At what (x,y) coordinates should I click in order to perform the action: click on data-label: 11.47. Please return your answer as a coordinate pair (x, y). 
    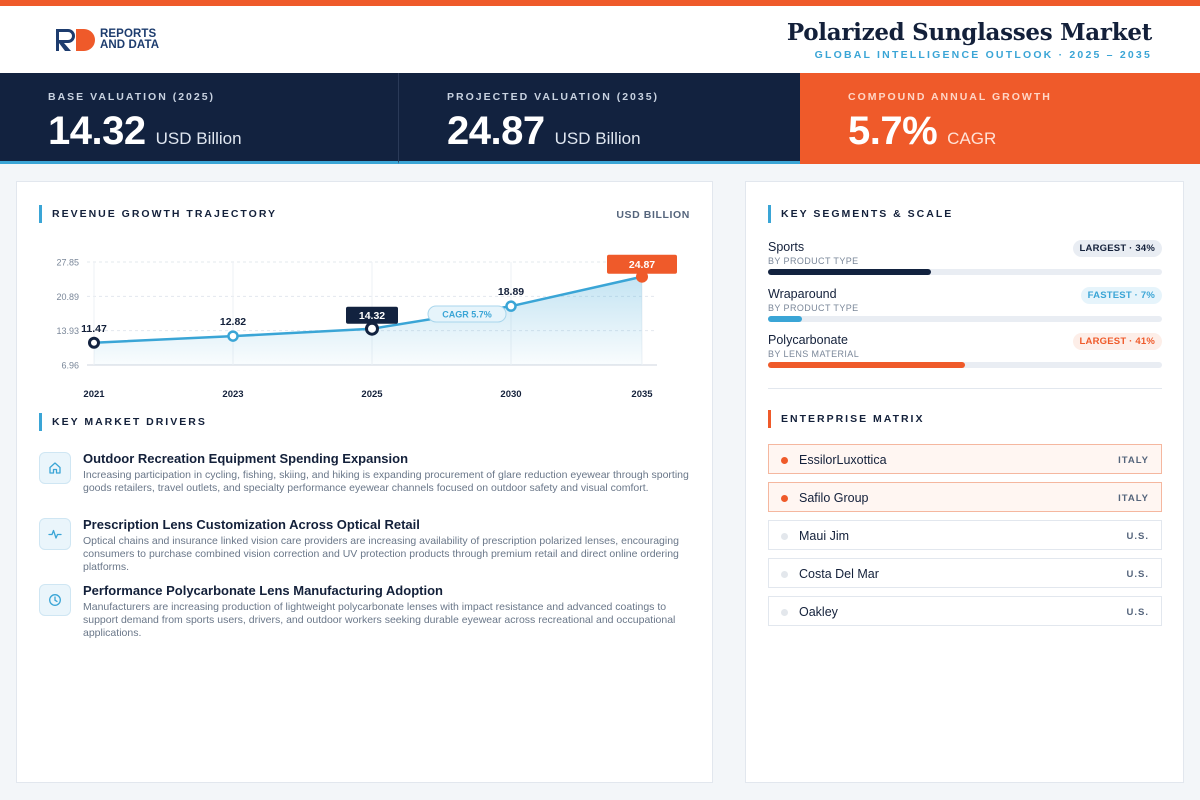
    Looking at the image, I should click on (94, 329).